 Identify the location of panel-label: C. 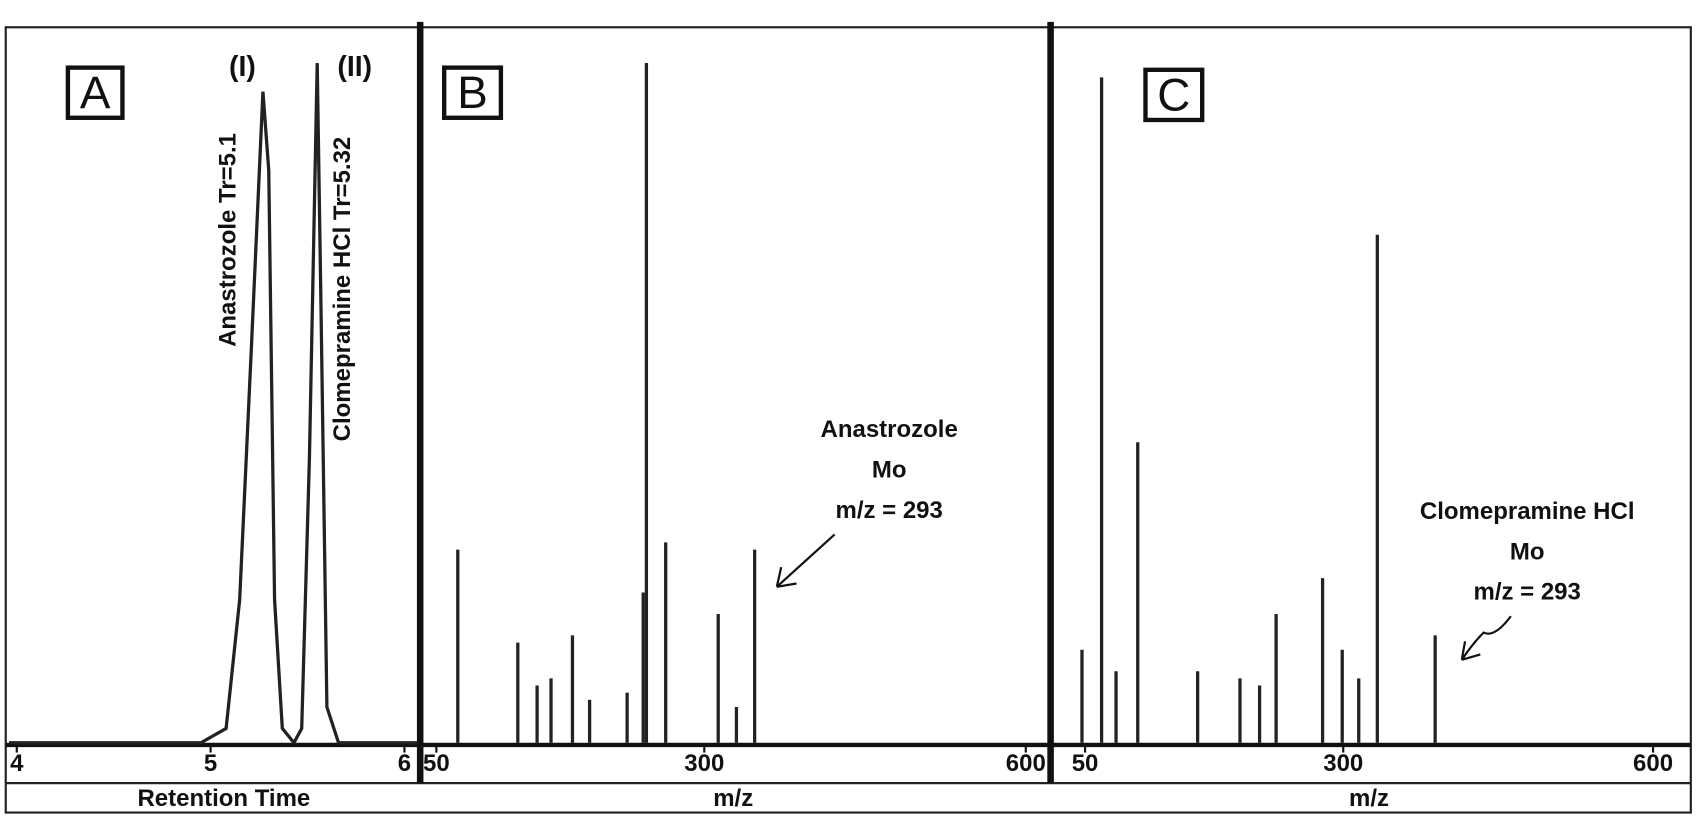
(1173, 94).